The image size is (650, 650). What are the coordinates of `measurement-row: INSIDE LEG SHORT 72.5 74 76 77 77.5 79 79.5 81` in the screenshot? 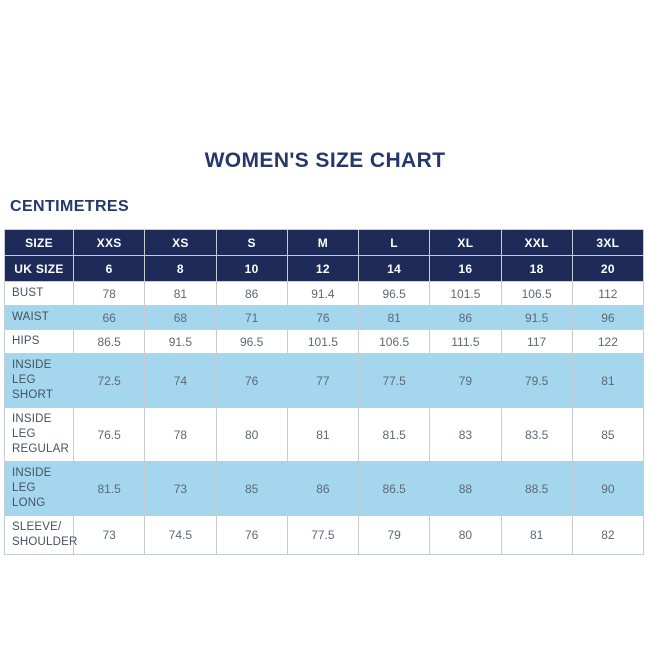 It's located at (324, 380).